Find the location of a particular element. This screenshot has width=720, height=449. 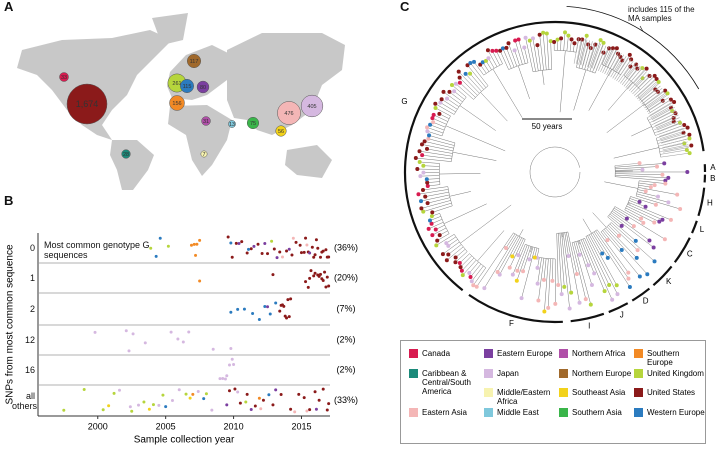

bubble-label: 156 is located at coordinates (176, 104).